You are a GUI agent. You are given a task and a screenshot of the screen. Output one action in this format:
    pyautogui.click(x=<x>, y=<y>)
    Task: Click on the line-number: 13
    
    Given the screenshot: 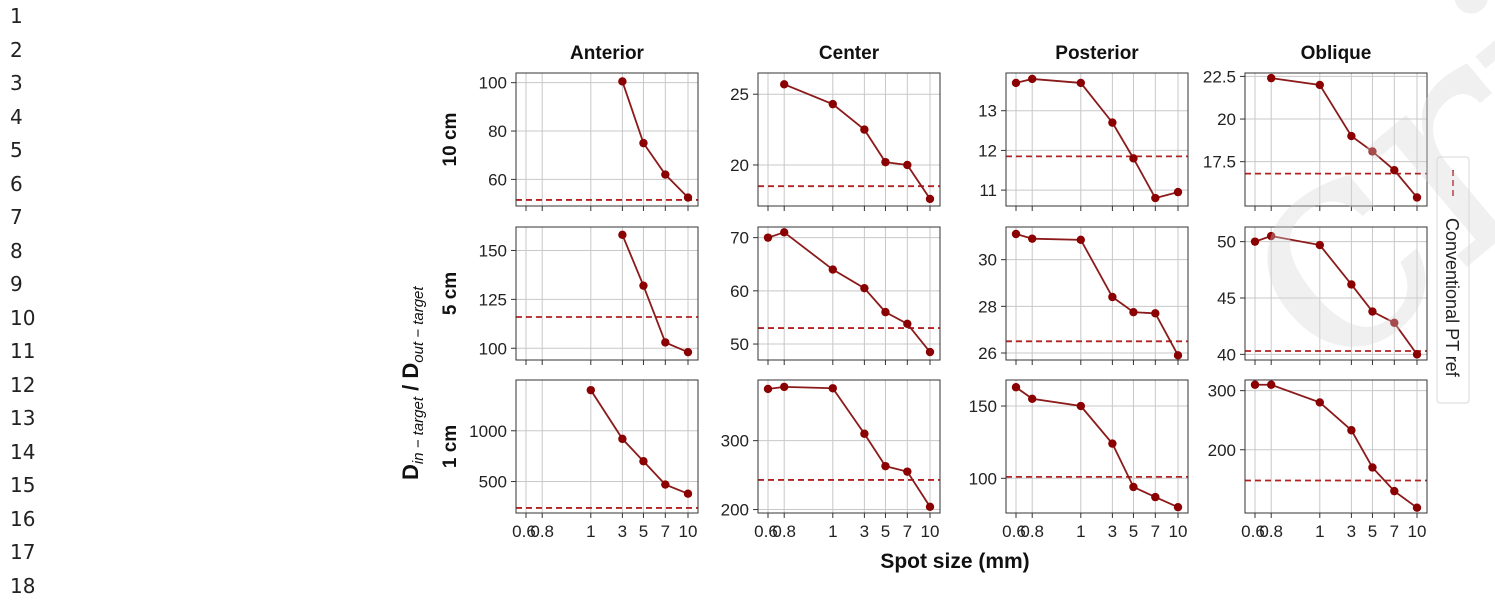 What is the action you would take?
    pyautogui.click(x=23, y=418)
    